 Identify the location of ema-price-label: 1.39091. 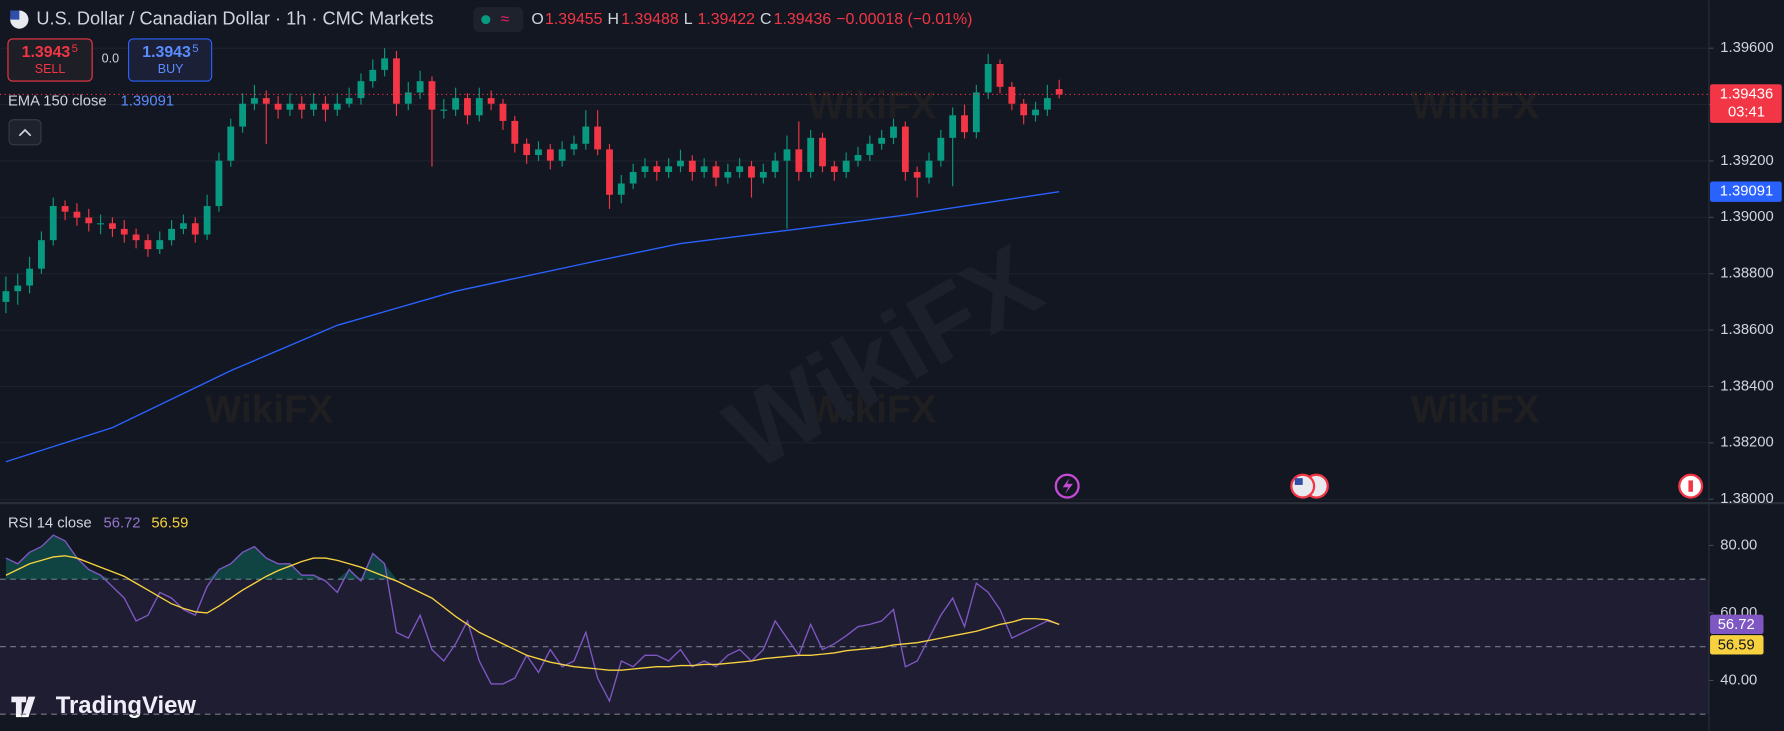
(1746, 192).